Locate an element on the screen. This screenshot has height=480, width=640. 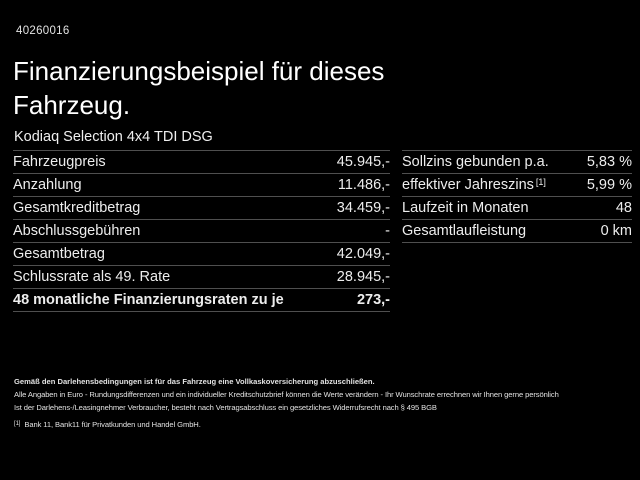
row-label: effektiver Jahreszins [1] is located at coordinates (474, 185).